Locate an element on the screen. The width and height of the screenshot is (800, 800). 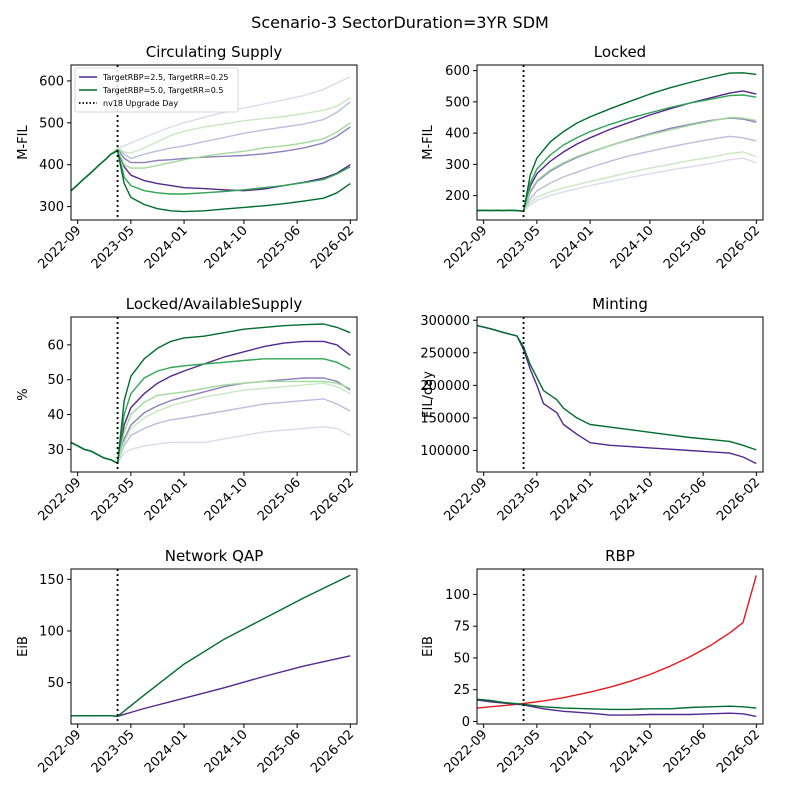
y-axis-label: FIL/day is located at coordinates (428, 394).